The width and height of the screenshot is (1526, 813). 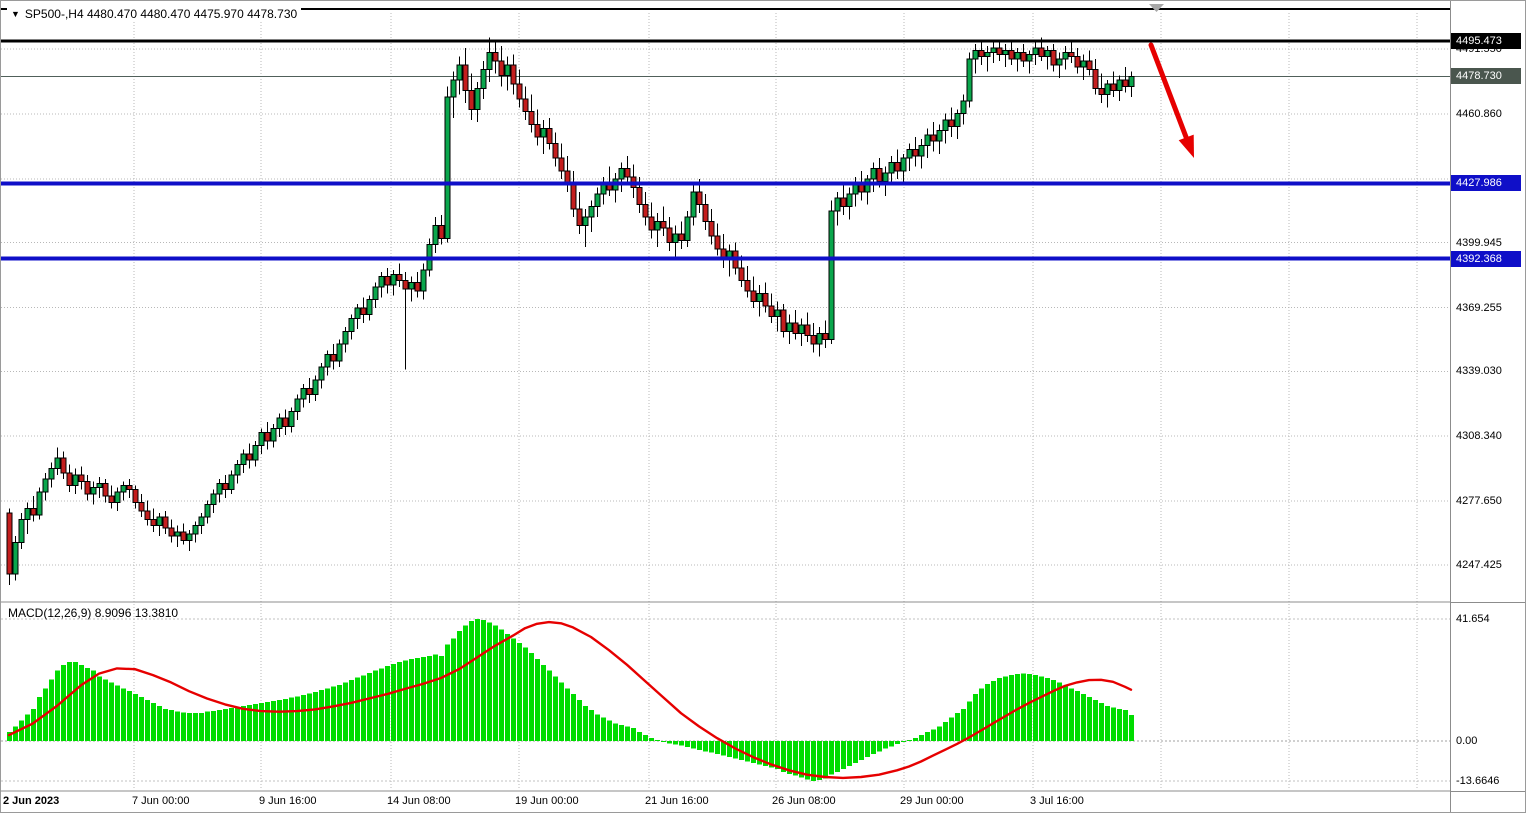 I want to click on time-scale-label: 29 Jun 00:00, so click(x=932, y=801).